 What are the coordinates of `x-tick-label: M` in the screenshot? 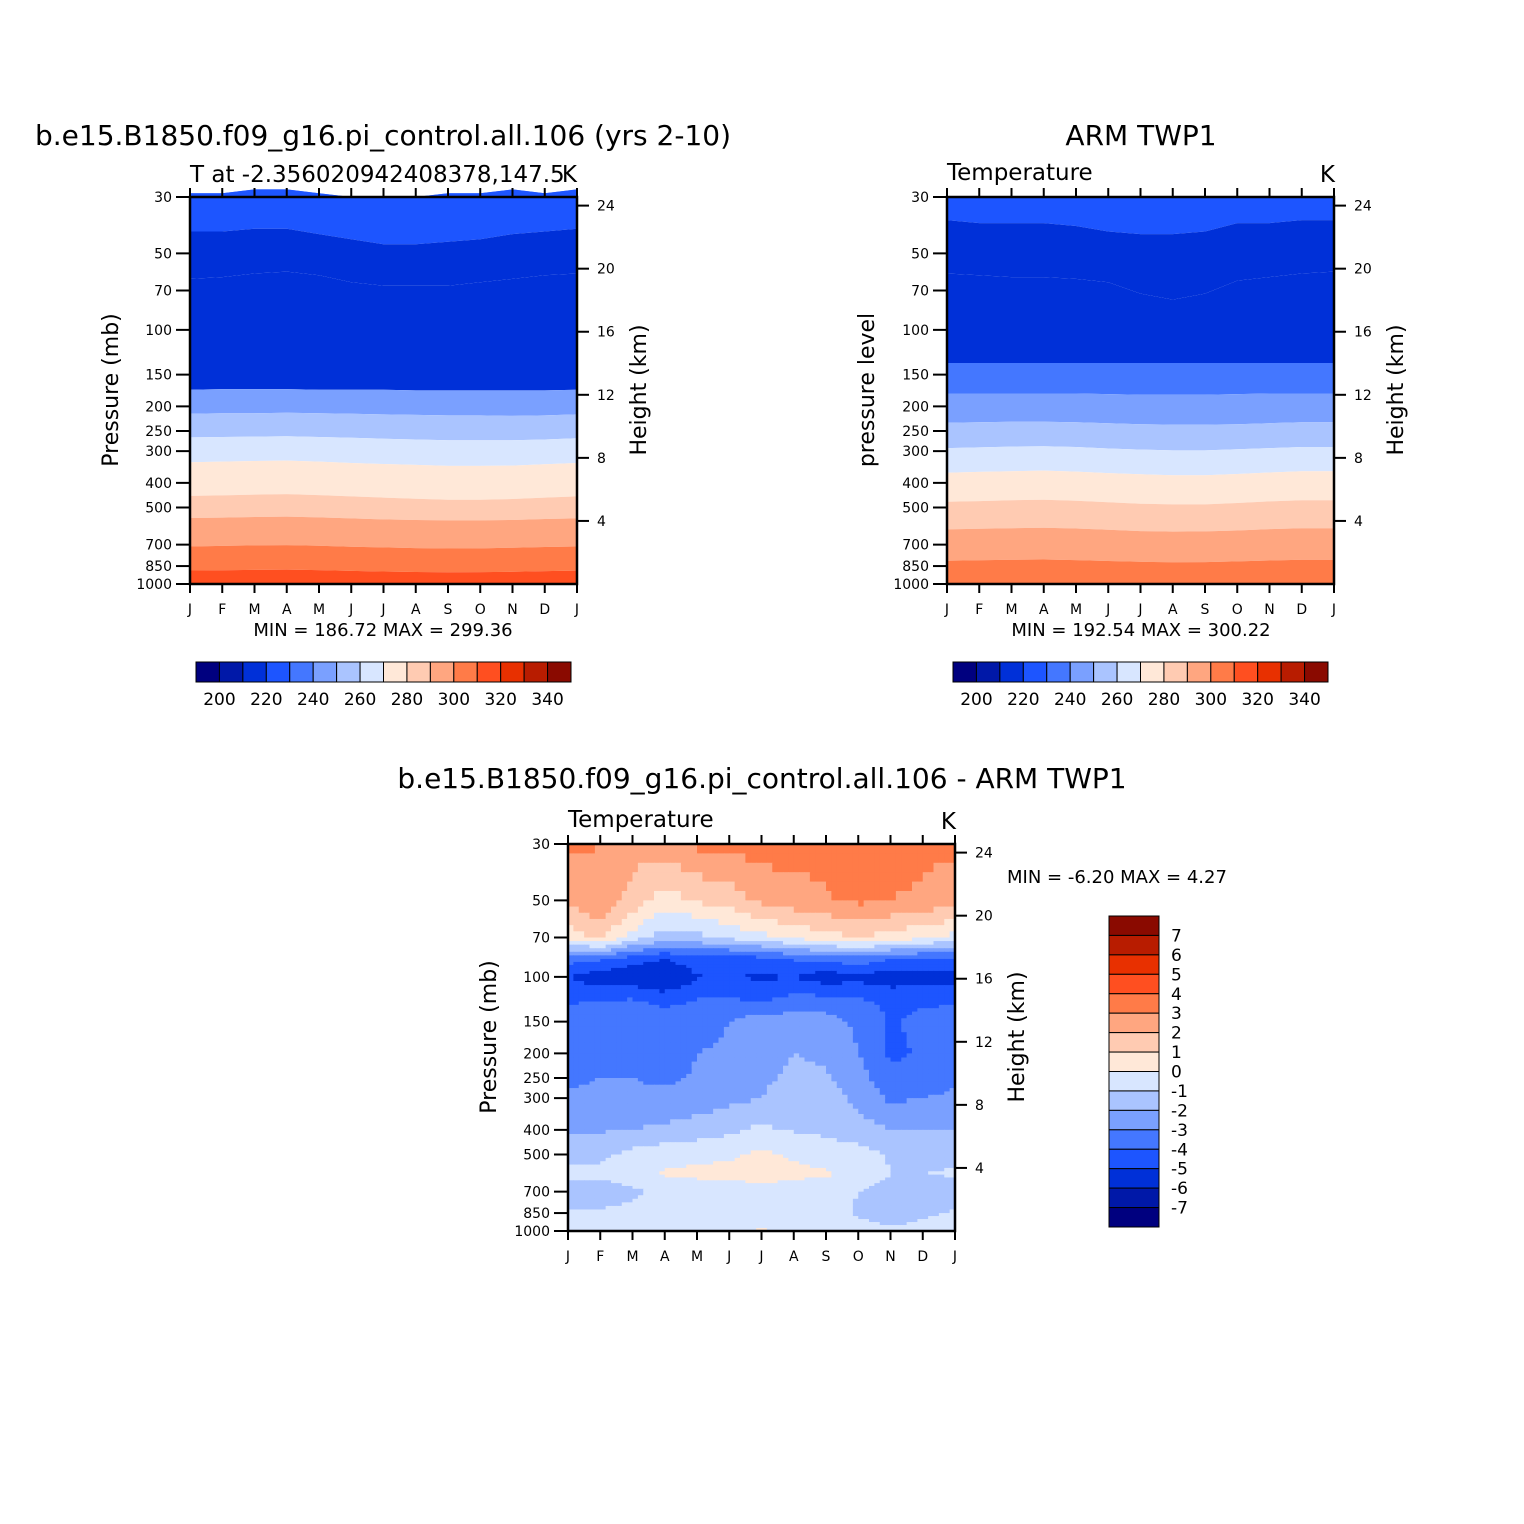 It's located at (1011, 610).